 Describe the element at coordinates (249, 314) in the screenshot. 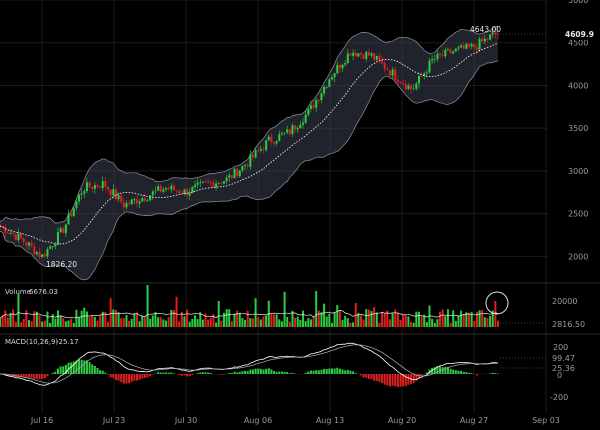

I see `volume-moving-average` at that location.